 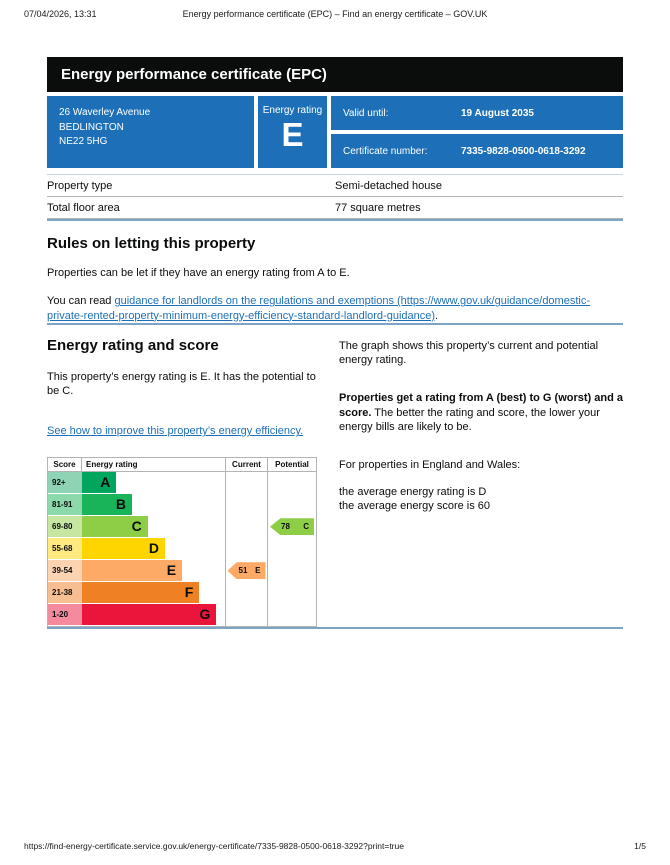 What do you see at coordinates (151, 243) in the screenshot?
I see `rules-heading: Rules on letting this property` at bounding box center [151, 243].